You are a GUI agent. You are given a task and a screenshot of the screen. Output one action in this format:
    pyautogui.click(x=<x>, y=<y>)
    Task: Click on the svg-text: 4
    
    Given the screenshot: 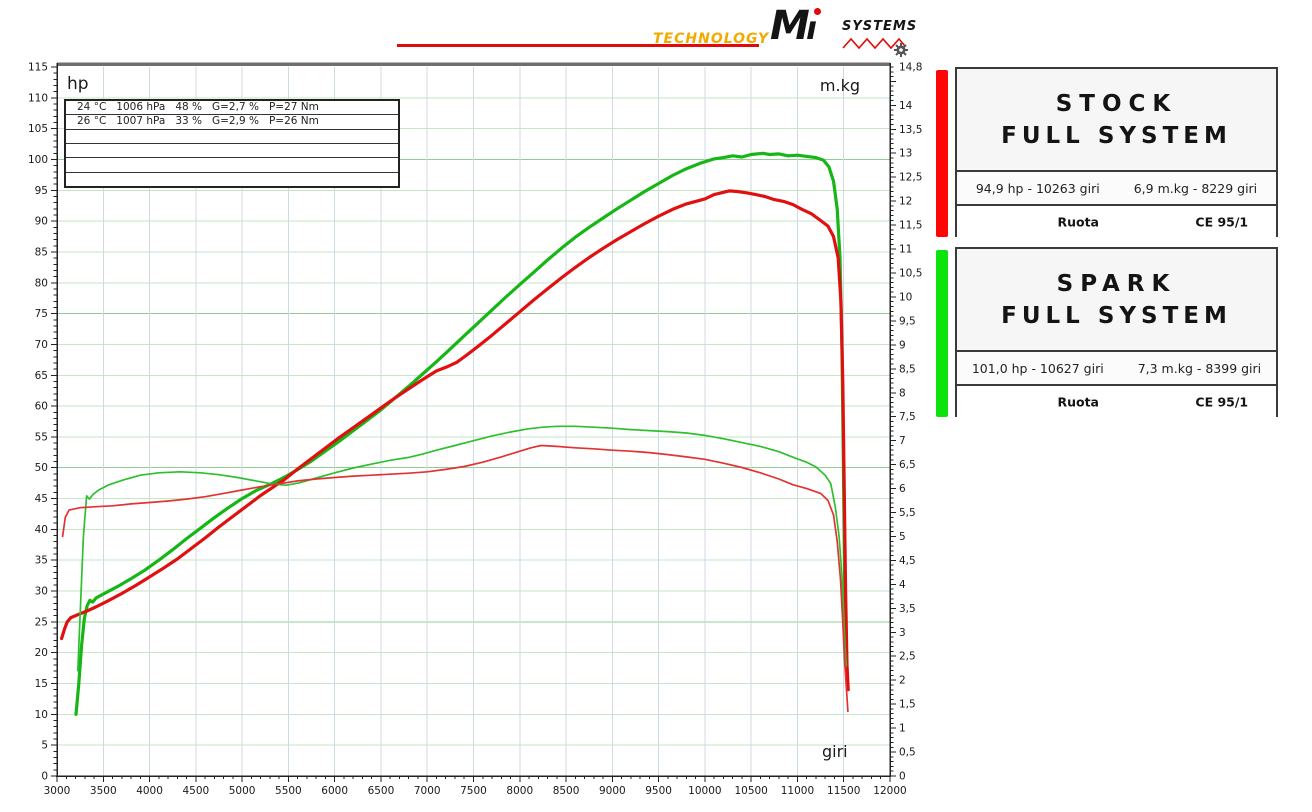 What is the action you would take?
    pyautogui.click(x=902, y=585)
    